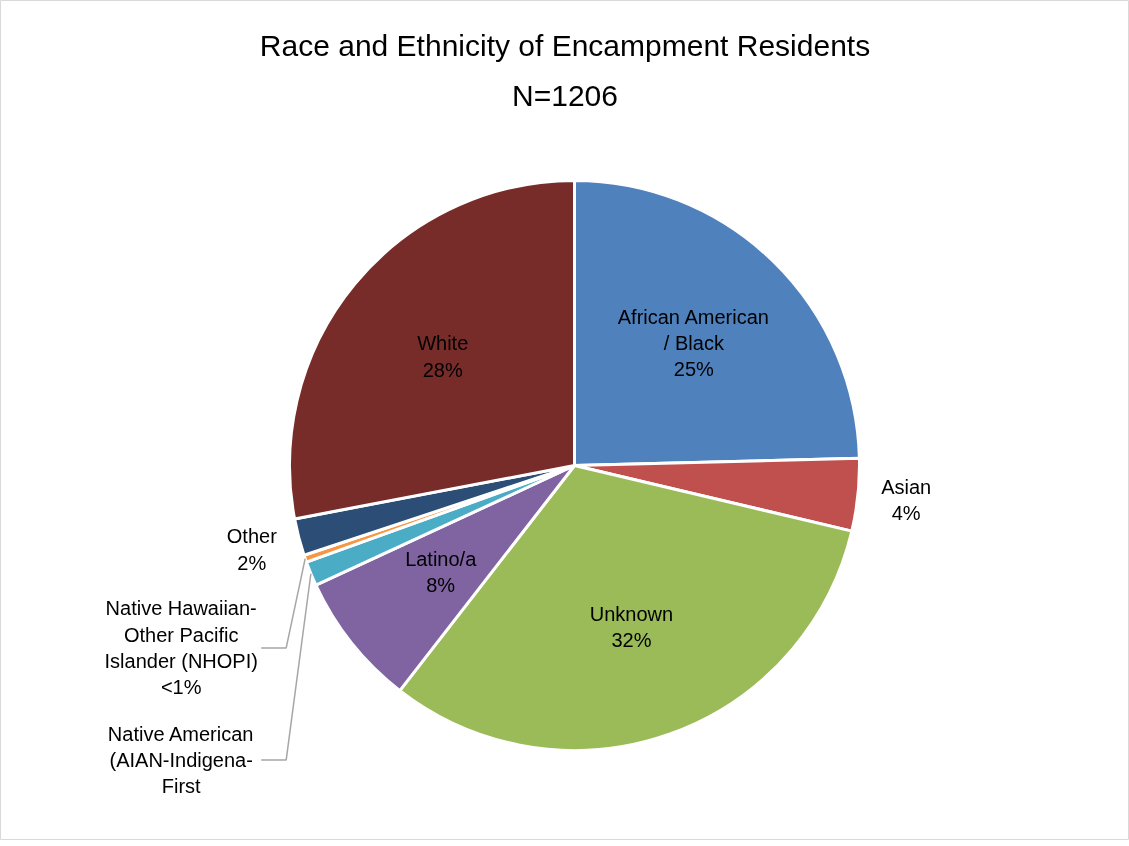 This screenshot has width=1129, height=846. Describe the element at coordinates (180, 760) in the screenshot. I see `slice-label: Native American (AIAN-Indigena-First` at that location.